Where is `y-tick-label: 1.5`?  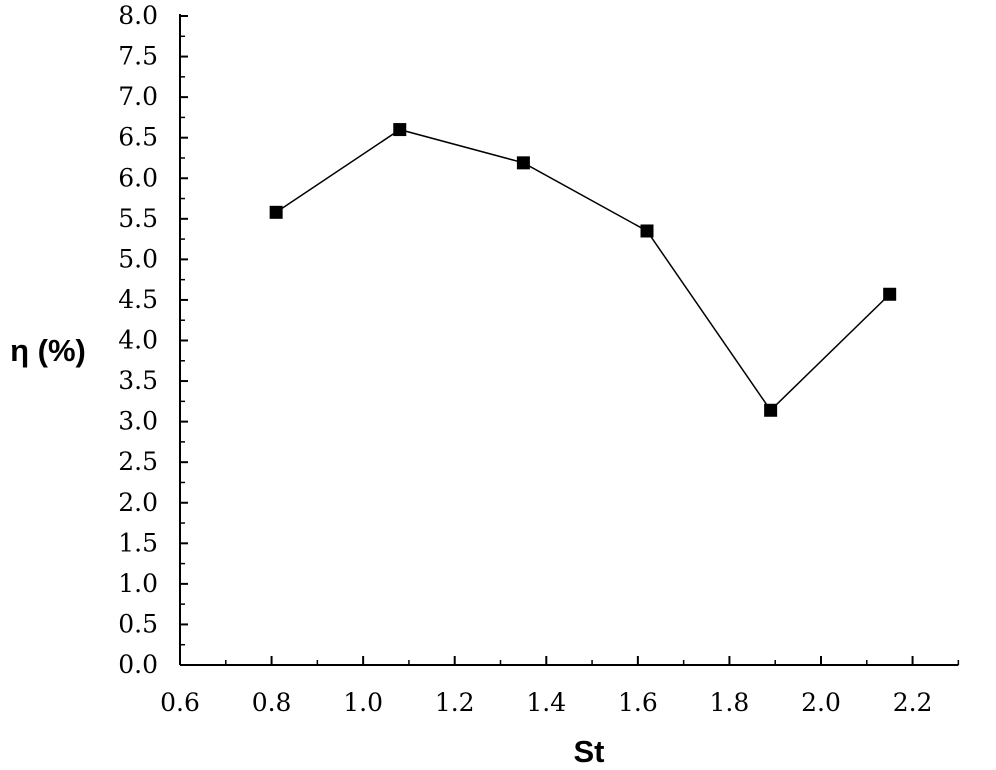 y-tick-label: 1.5 is located at coordinates (138, 542).